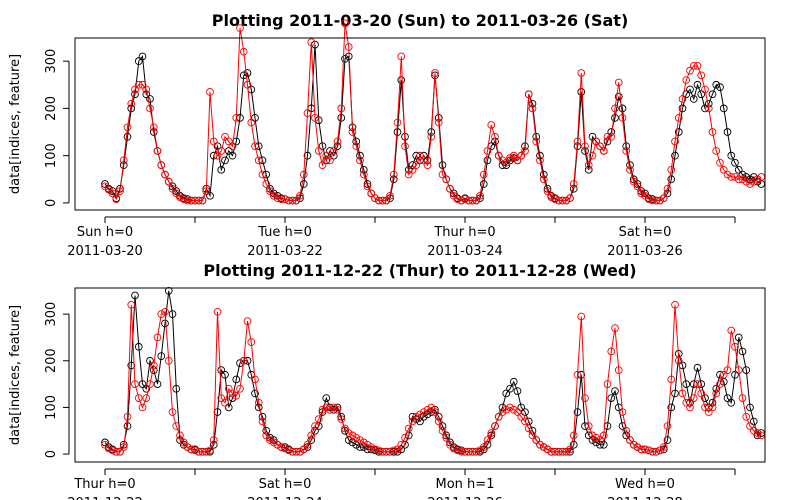 This screenshot has width=800, height=500. I want to click on x-tick-label: Thur h=0, so click(104, 484).